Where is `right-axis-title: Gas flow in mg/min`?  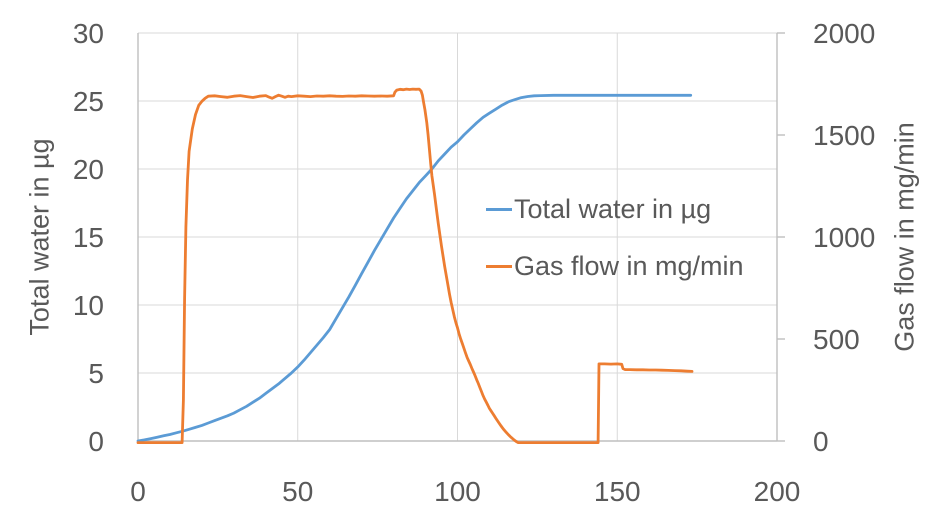
right-axis-title: Gas flow in mg/min is located at coordinates (904, 237).